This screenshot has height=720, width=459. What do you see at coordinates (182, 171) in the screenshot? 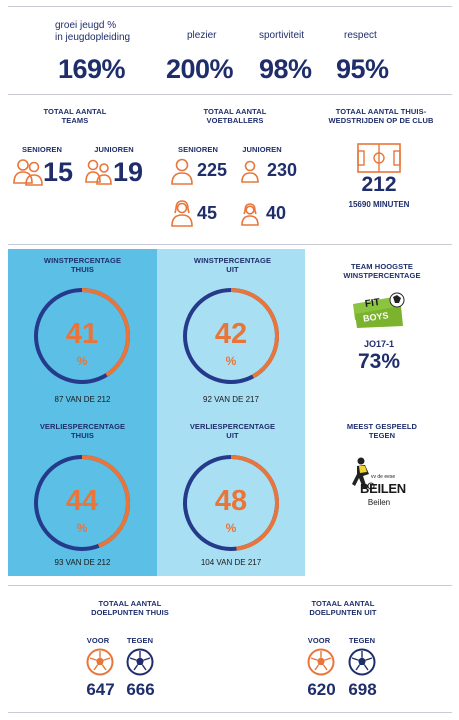
I see `male-senior-icon` at bounding box center [182, 171].